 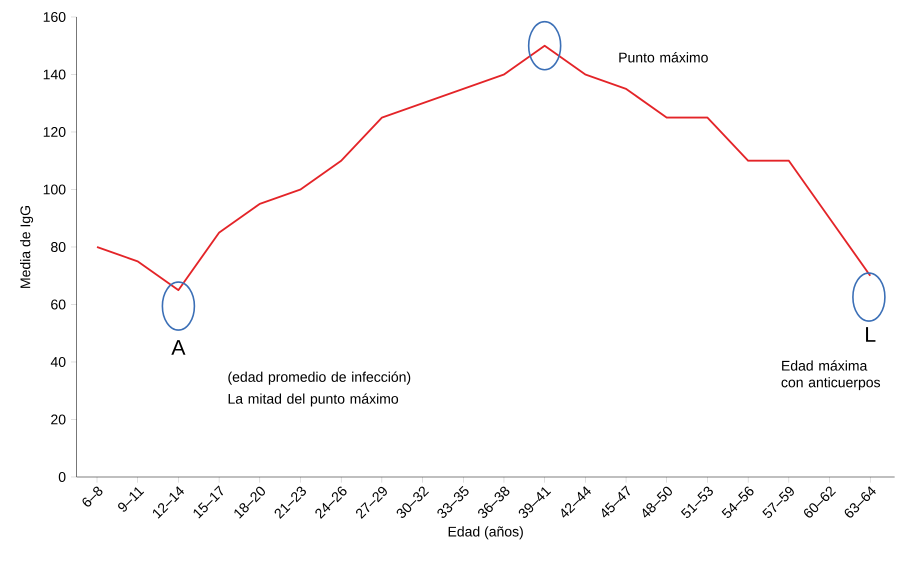 I want to click on annotation: A, so click(x=178, y=347).